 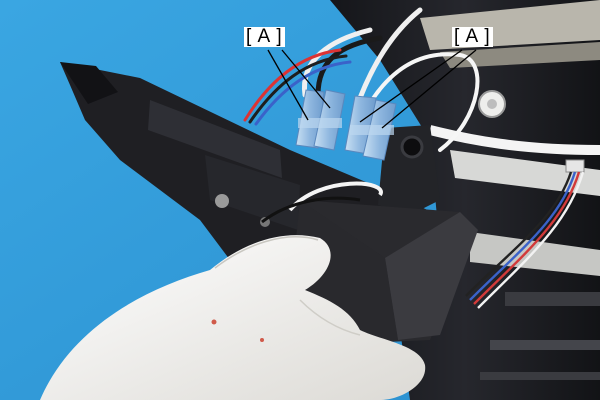 I want to click on callout-leaders, so click(x=372, y=89).